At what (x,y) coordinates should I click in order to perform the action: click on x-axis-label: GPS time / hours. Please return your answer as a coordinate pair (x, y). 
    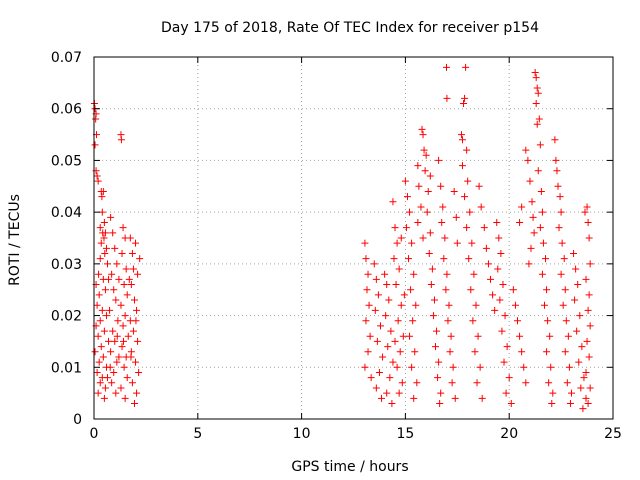
    Looking at the image, I should click on (349, 467).